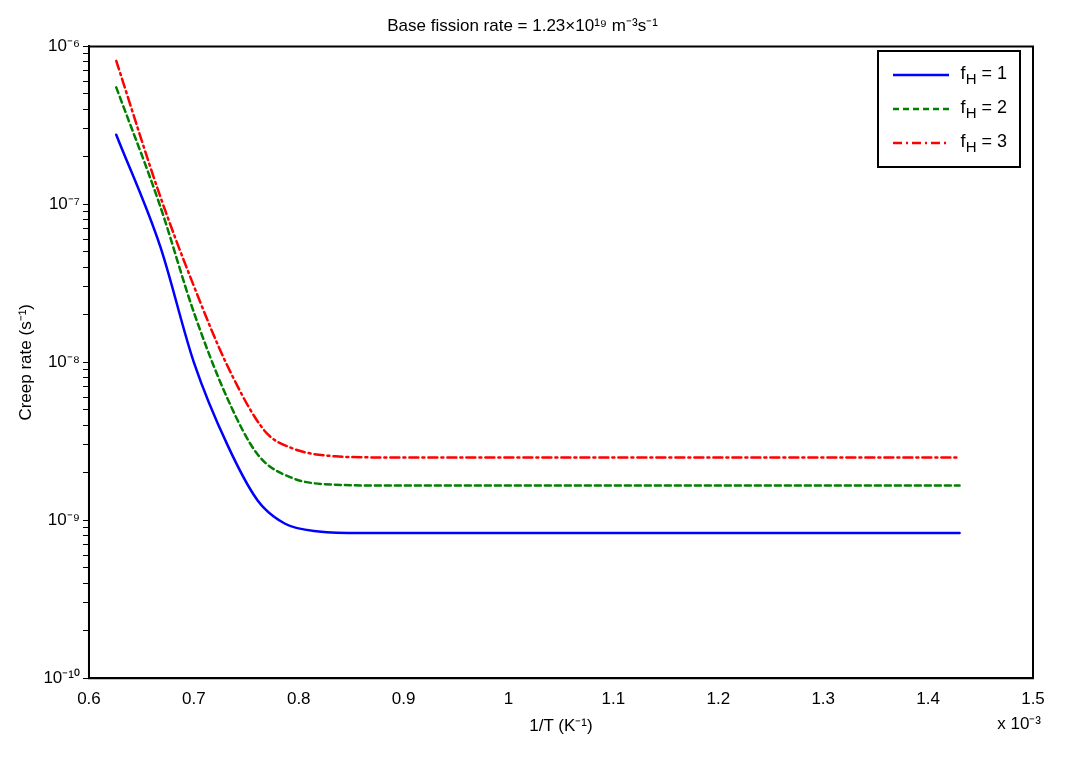 This screenshot has width=1065, height=769. I want to click on y-axis-title: Creep rate (s⁻¹), so click(25, 362).